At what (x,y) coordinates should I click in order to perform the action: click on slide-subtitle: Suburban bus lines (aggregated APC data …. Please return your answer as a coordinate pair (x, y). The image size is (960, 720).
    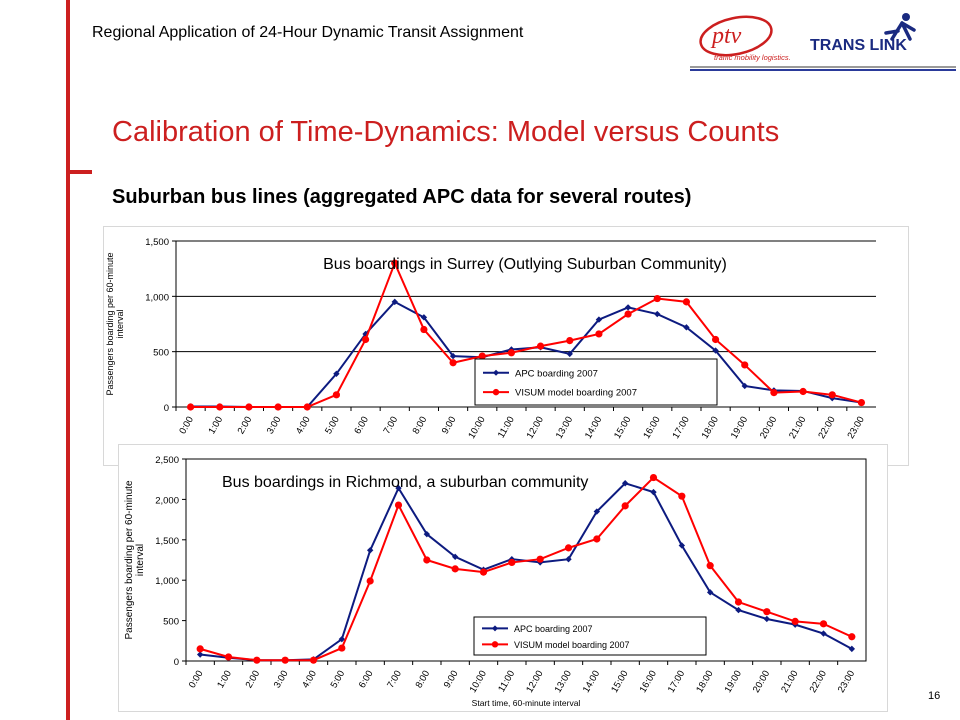
    Looking at the image, I should click on (402, 197).